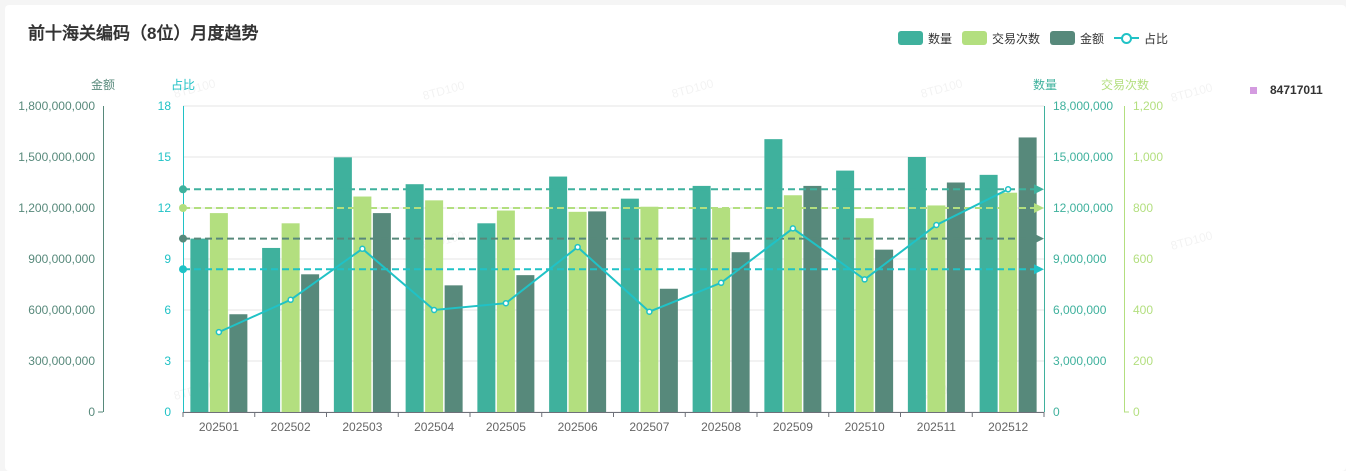 This screenshot has height=471, width=1346. What do you see at coordinates (143, 33) in the screenshot?
I see `chart-title: 前十海关编码（8位）月度趋势` at bounding box center [143, 33].